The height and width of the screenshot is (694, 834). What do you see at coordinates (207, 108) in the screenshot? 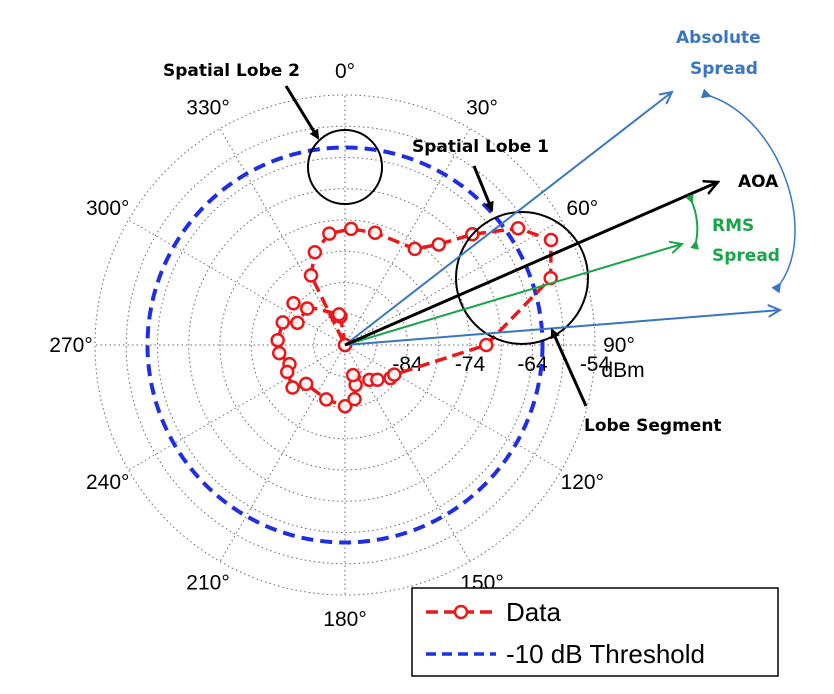
I see `angle-tick-label: 330°` at bounding box center [207, 108].